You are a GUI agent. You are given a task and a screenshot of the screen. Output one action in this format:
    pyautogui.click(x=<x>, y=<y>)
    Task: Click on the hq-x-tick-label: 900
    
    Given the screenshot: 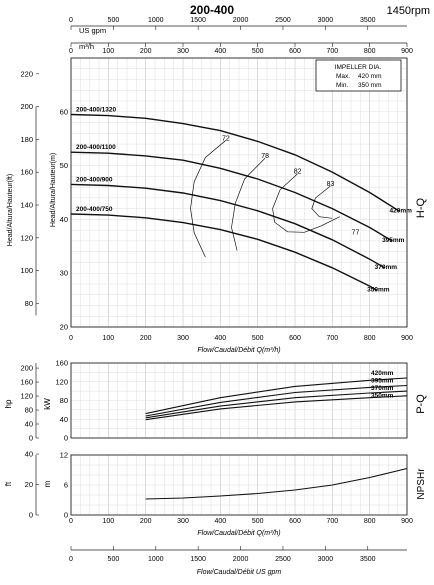 What is the action you would take?
    pyautogui.click(x=407, y=338)
    